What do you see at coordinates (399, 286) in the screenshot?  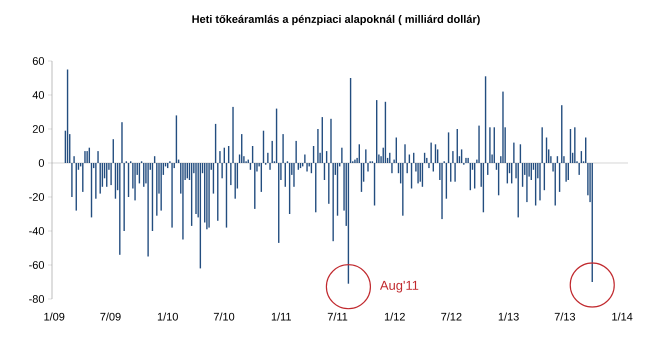 I see `annotation: Aug'11` at bounding box center [399, 286].